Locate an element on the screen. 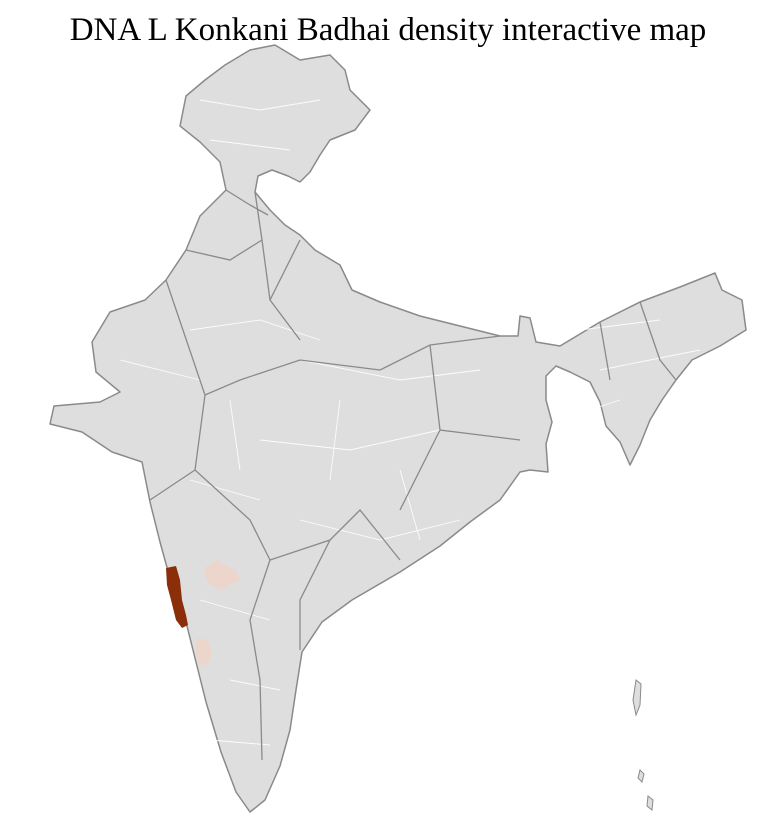  district-low-density-maharashtra is located at coordinates (222, 575).